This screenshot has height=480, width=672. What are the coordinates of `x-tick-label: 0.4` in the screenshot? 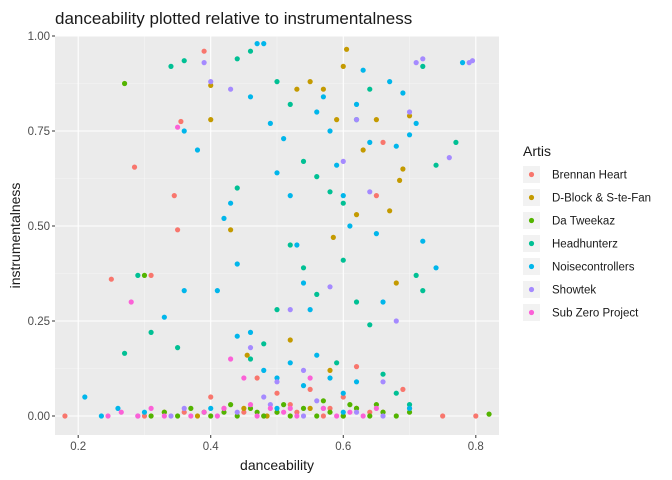 It's located at (211, 447).